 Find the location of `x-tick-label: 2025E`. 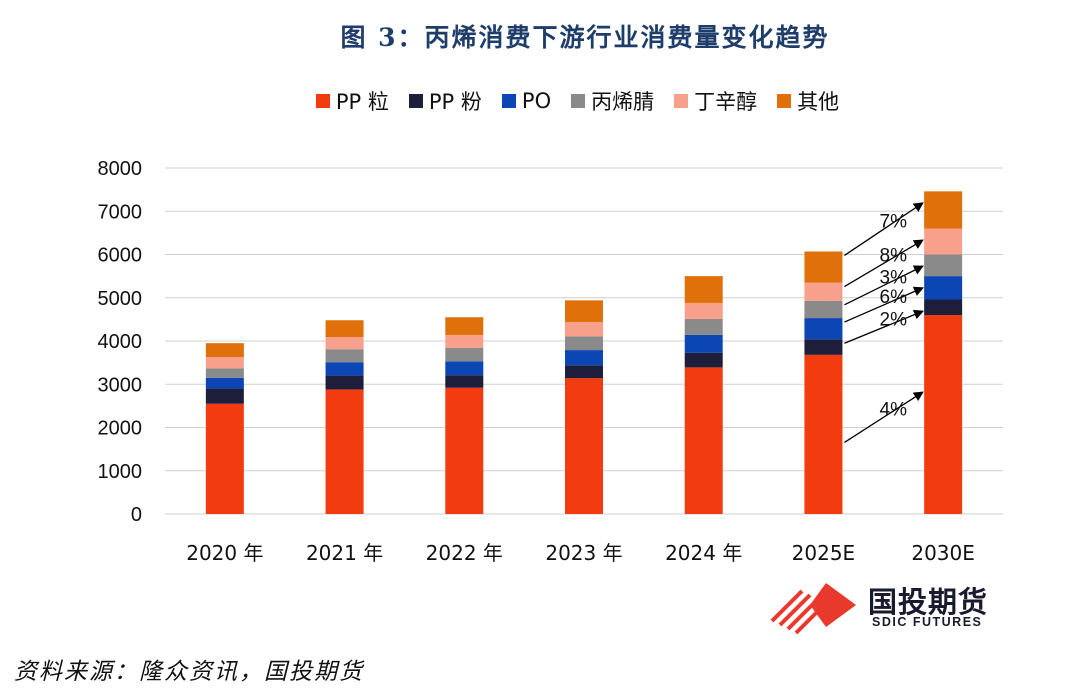

x-tick-label: 2025E is located at coordinates (824, 553).